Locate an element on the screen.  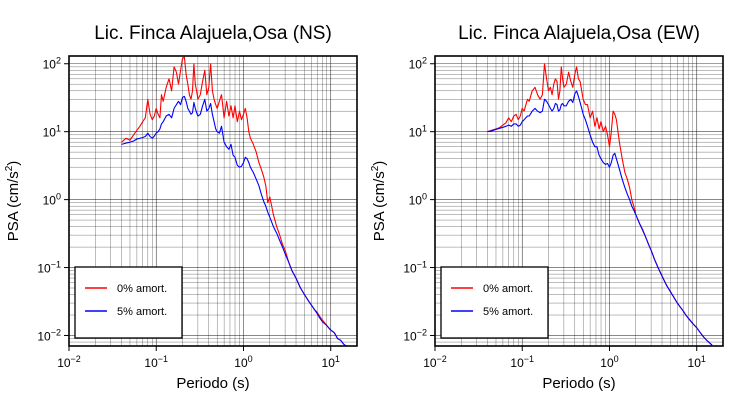
chart-title: Lic. Finca Alajuela,Osa (NS) is located at coordinates (213, 33).